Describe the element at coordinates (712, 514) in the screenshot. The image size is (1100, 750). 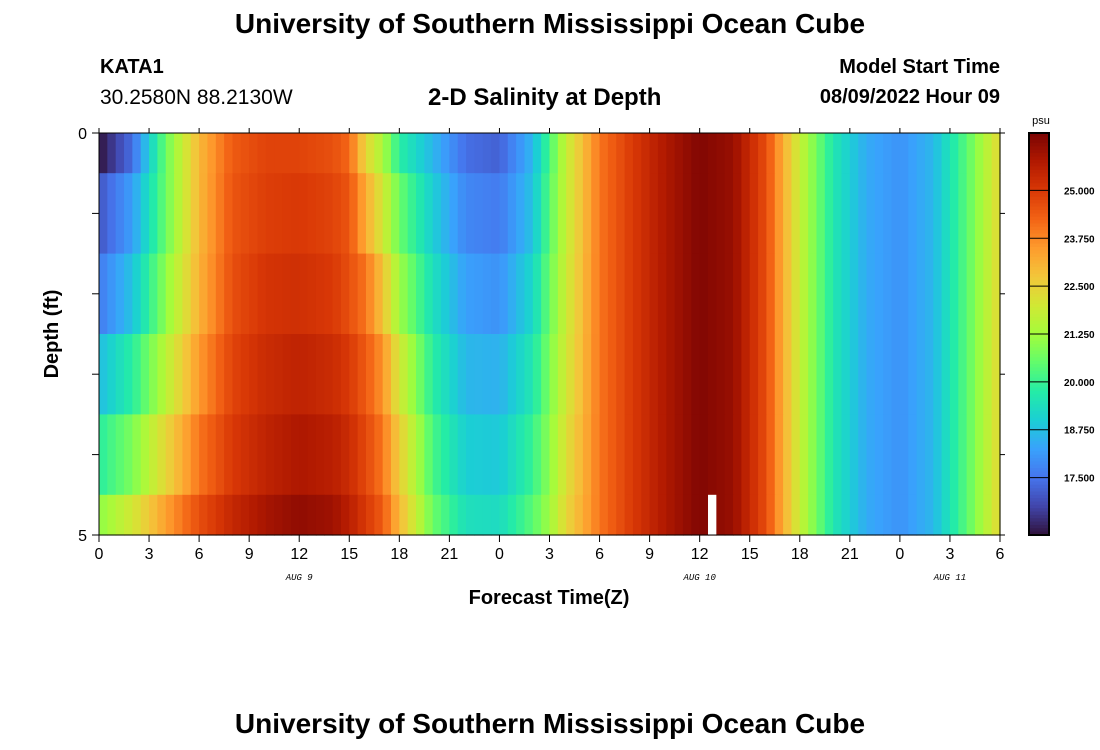
I see `missing-data-marks` at that location.